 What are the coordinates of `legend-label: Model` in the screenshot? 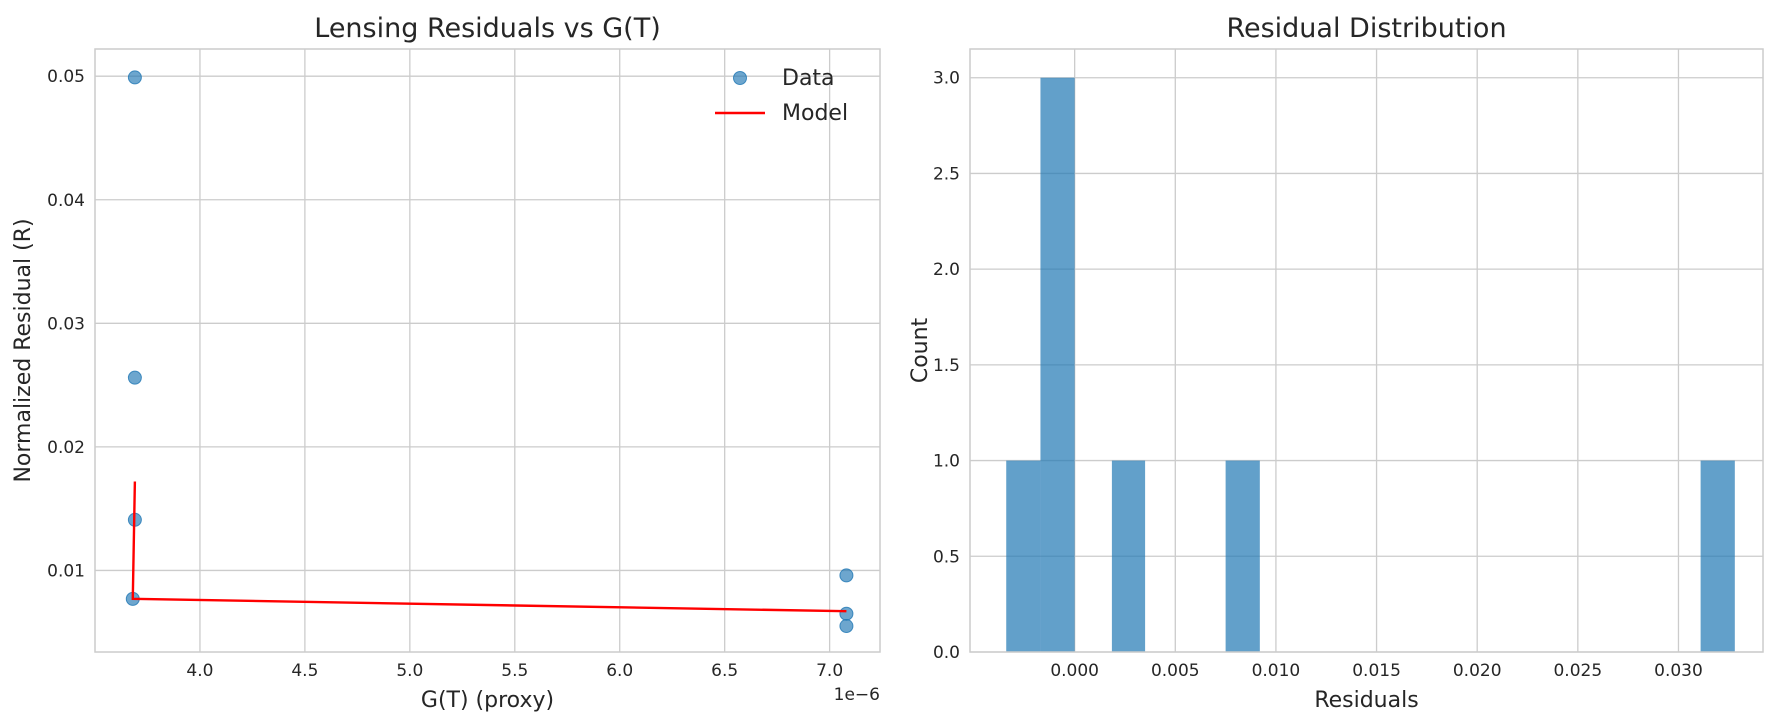 It's located at (815, 113).